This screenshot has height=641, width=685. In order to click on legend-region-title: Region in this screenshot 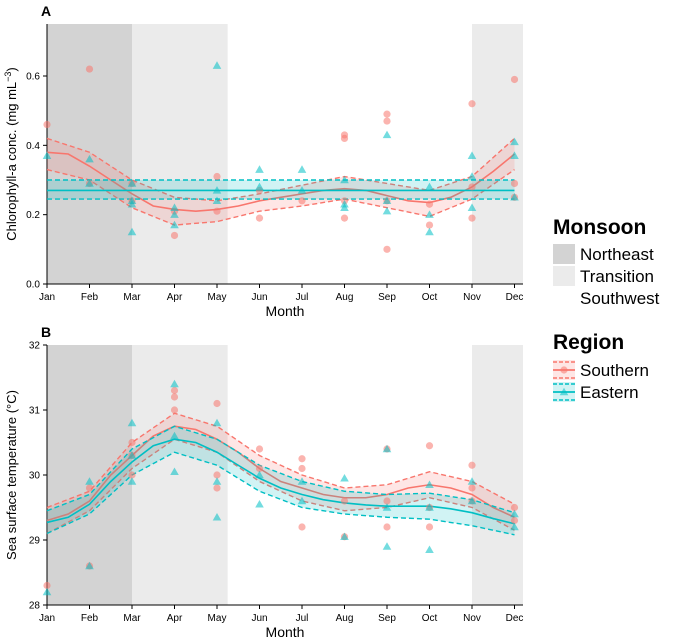, I will do `click(588, 342)`.